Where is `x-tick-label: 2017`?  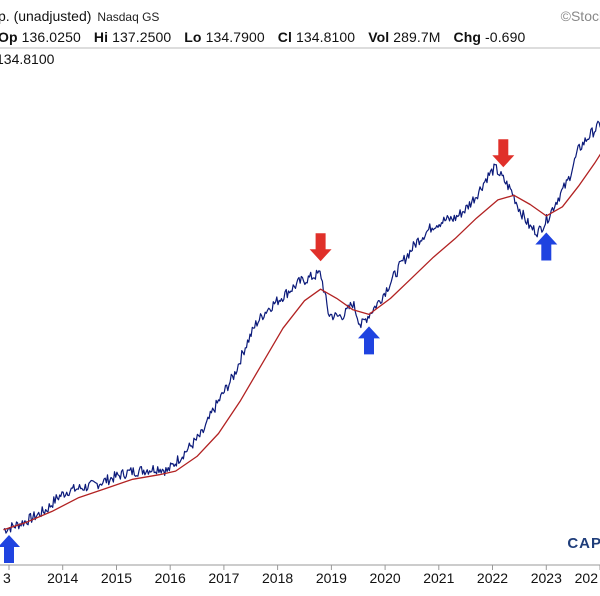 x-tick-label: 2017 is located at coordinates (223, 578).